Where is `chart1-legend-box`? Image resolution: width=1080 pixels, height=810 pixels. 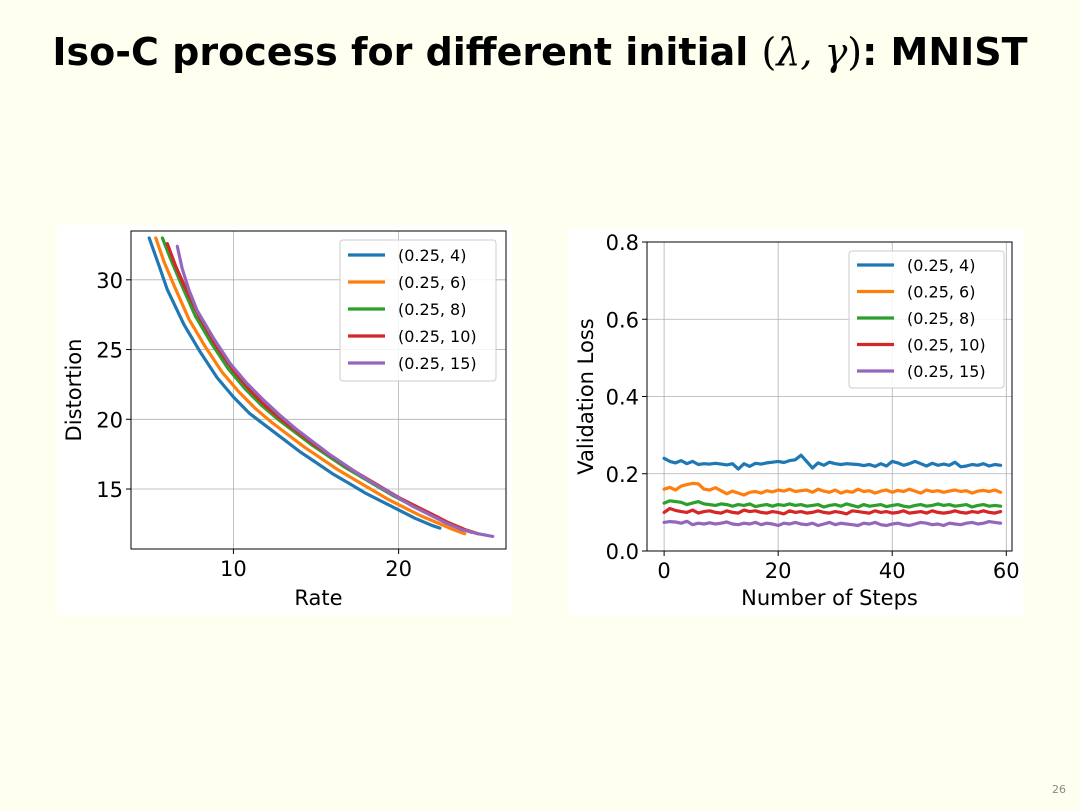
chart1-legend-box is located at coordinates (418, 310).